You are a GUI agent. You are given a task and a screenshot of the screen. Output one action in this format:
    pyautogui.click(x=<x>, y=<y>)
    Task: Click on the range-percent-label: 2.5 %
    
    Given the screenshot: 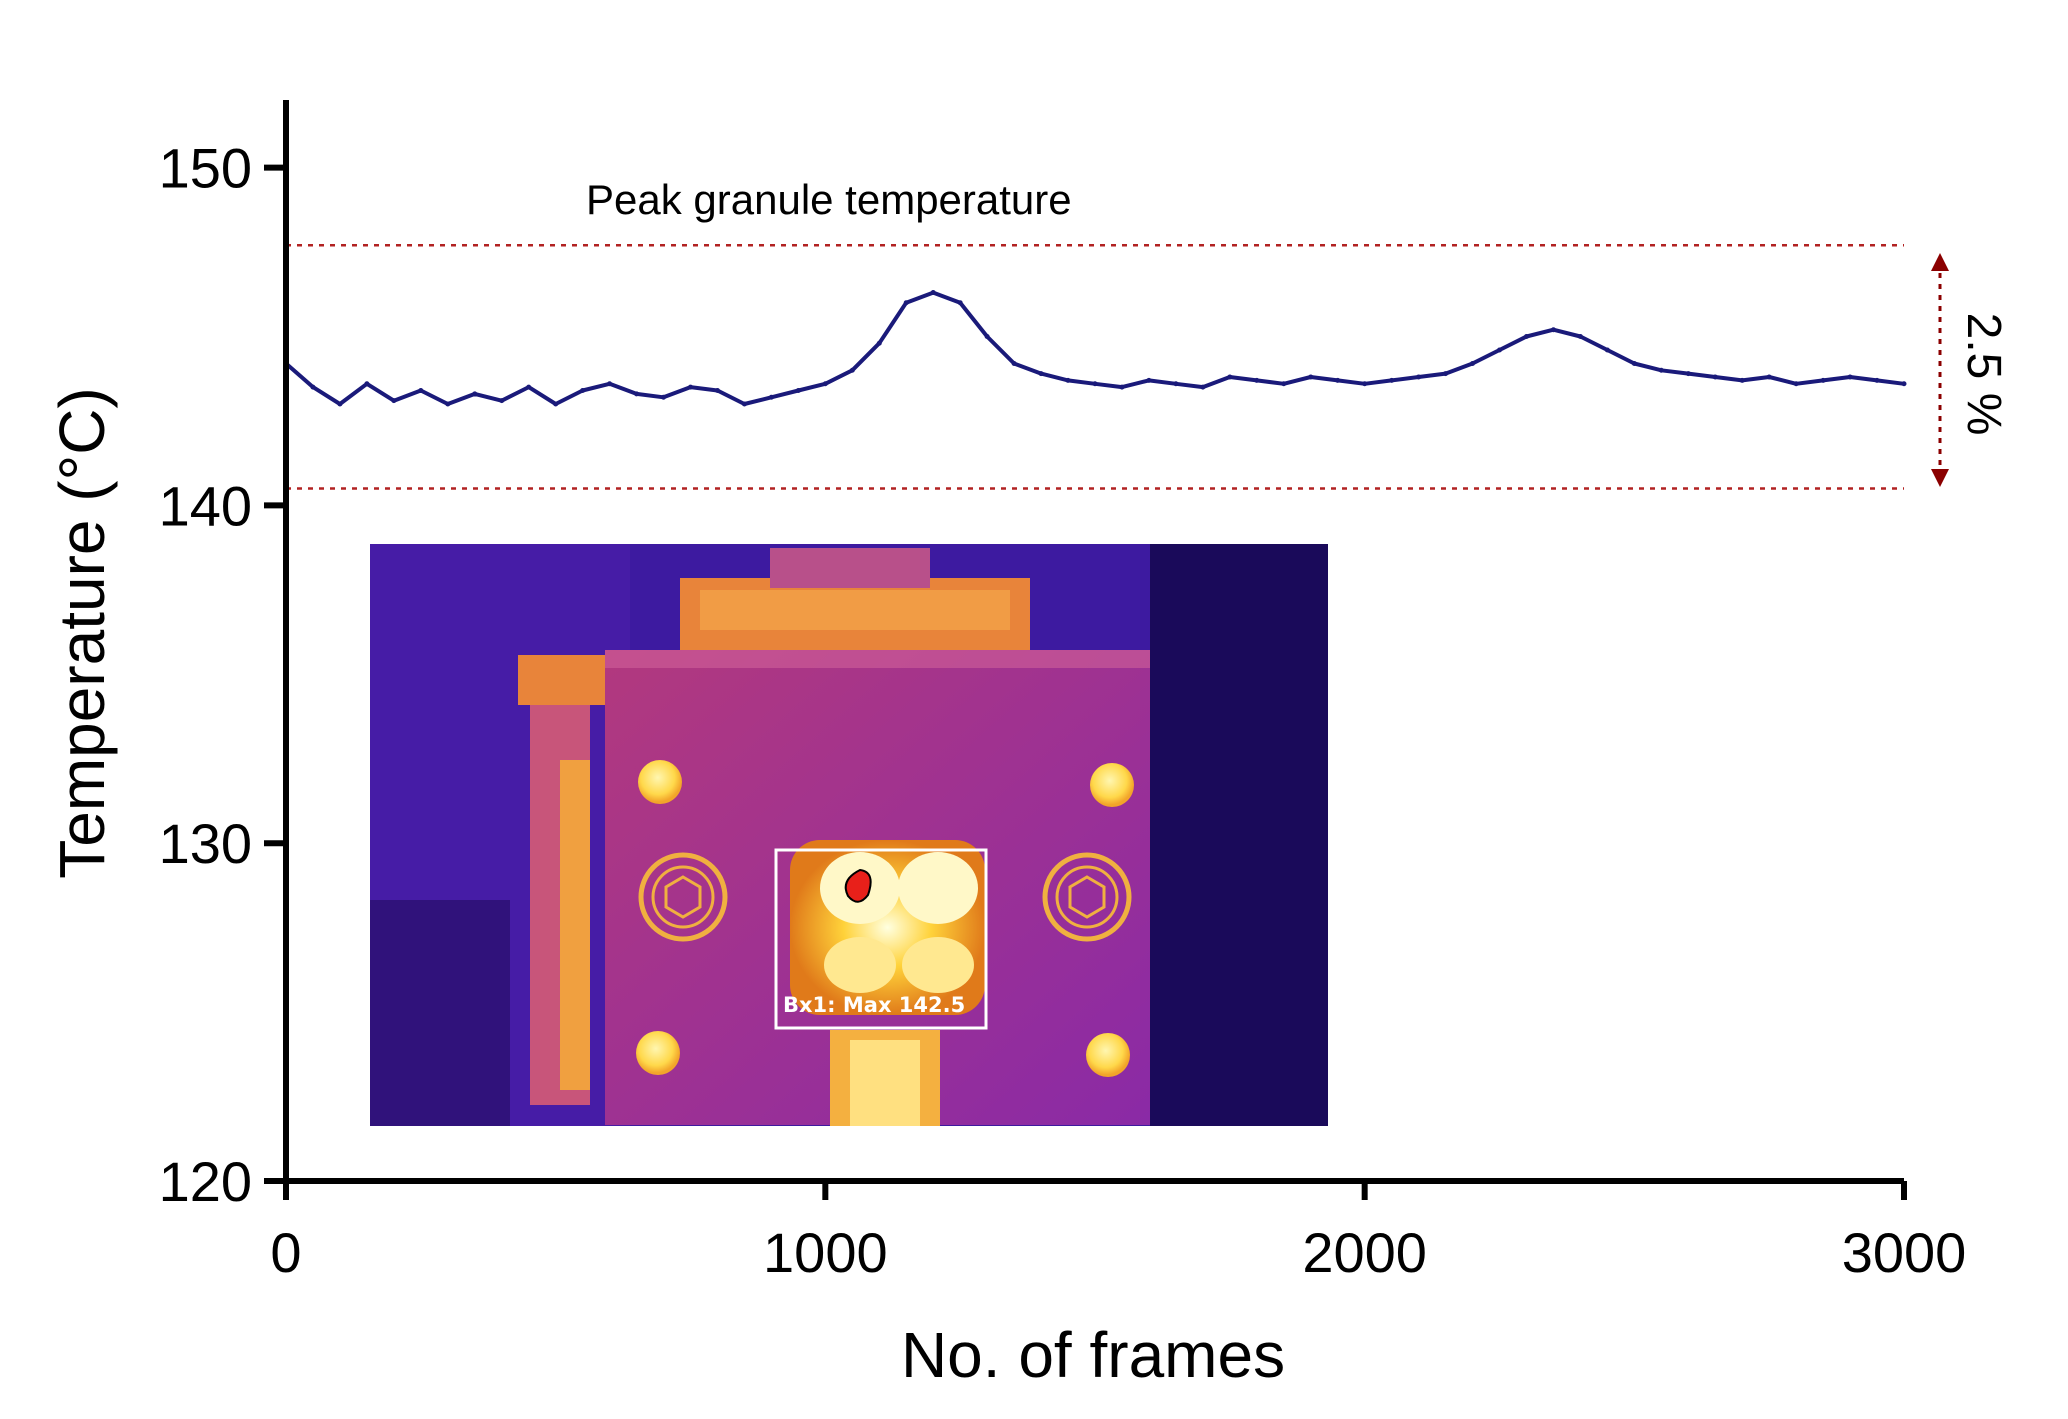 What is the action you would take?
    pyautogui.click(x=1983, y=374)
    